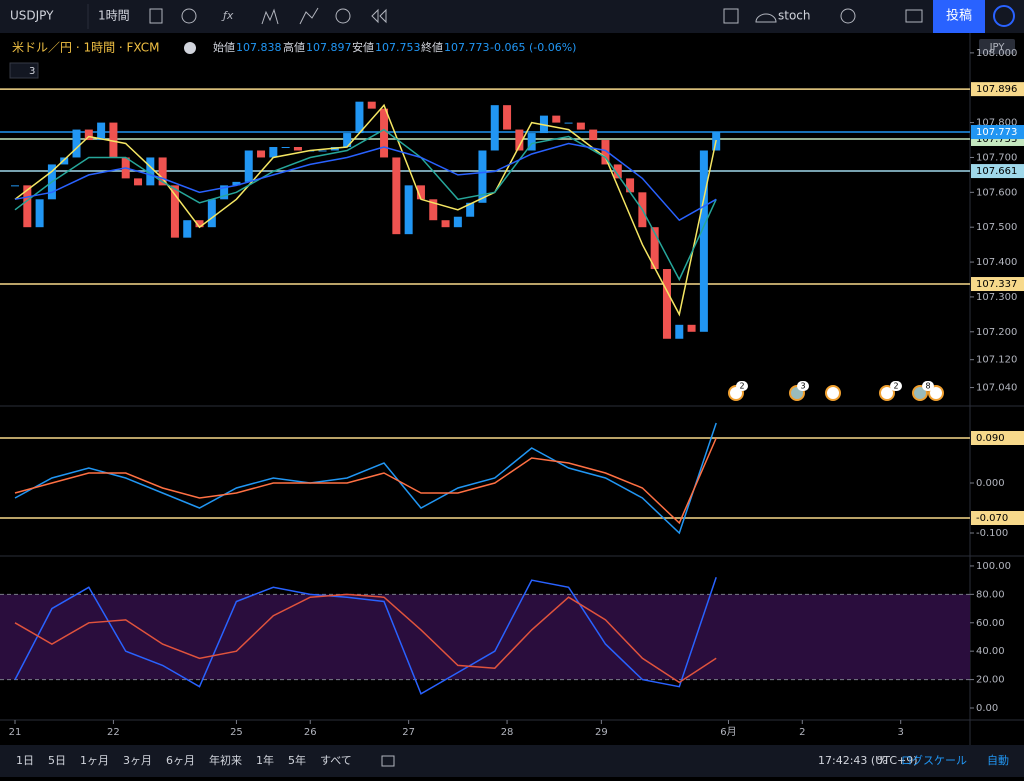 The width and height of the screenshot is (1024, 781). What do you see at coordinates (766, 18) in the screenshot?
I see `cloud-icon` at bounding box center [766, 18].